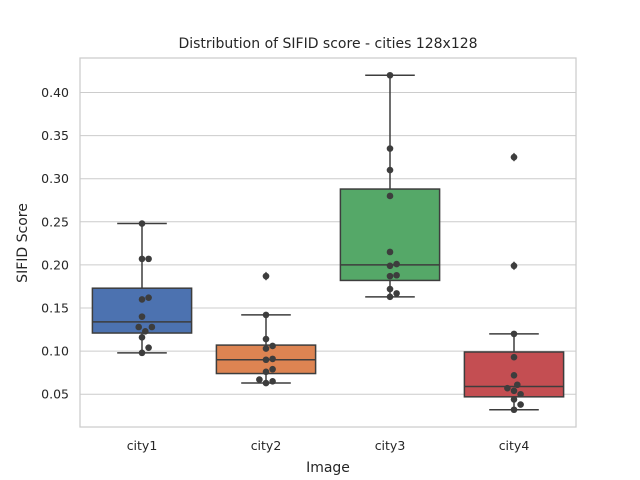  Describe the element at coordinates (23, 243) in the screenshot. I see `y-axis-label: SIFID Score` at that location.